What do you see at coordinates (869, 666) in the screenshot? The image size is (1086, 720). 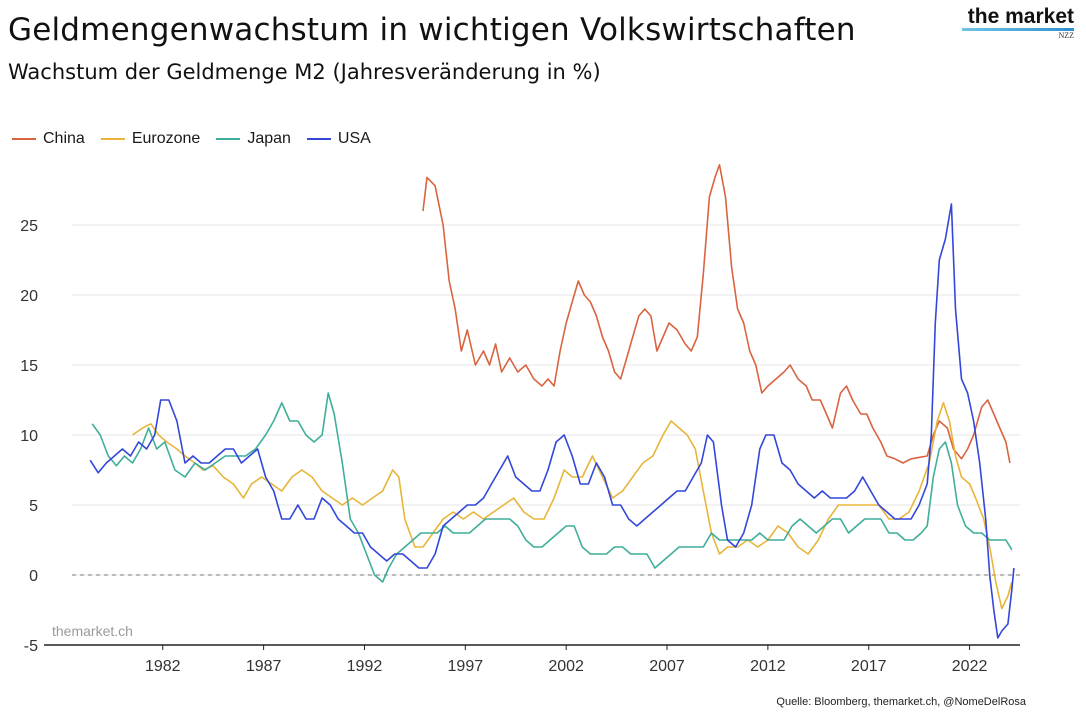 I see `x-tick-label: 2017` at bounding box center [869, 666].